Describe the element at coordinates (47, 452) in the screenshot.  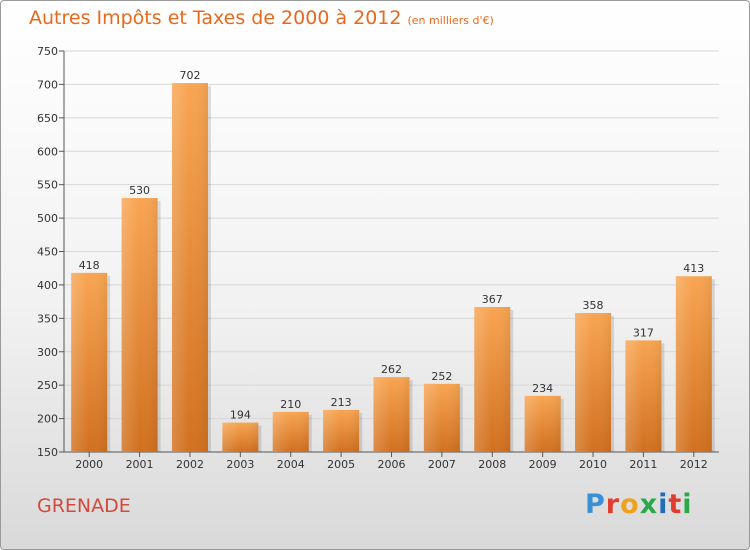
I see `y-tick-label: 150` at that location.